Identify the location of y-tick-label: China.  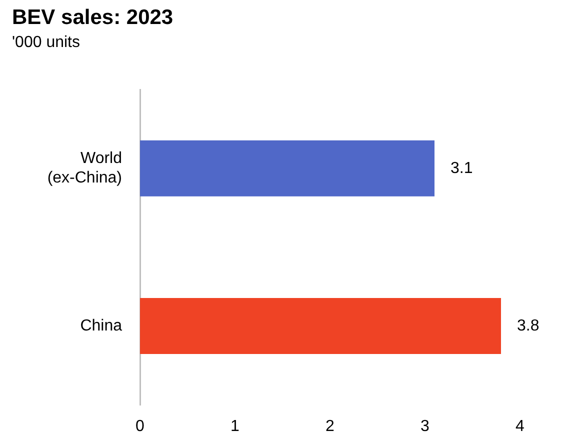
(101, 325).